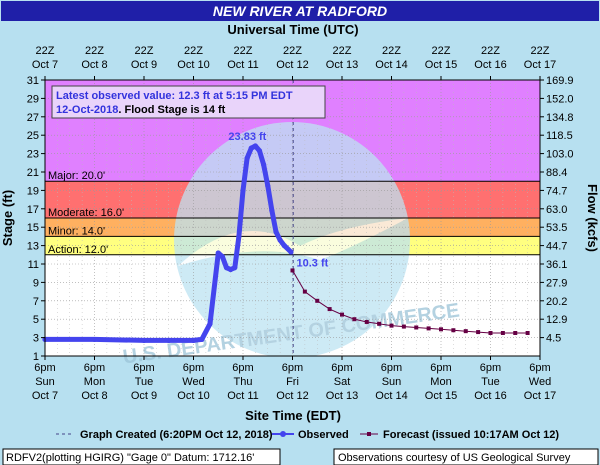 The width and height of the screenshot is (600, 465). I want to click on legend-forecast-label: Forecast (issued 10:17AM Oct 12), so click(471, 435).